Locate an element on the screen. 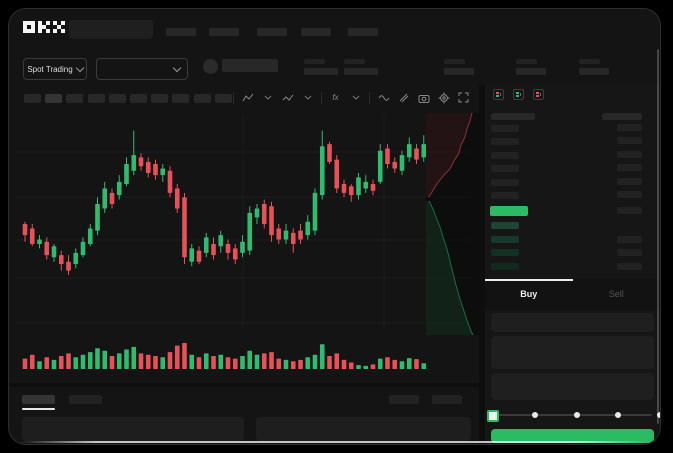 The height and width of the screenshot is (453, 673). fullscreen-icon is located at coordinates (463, 97).